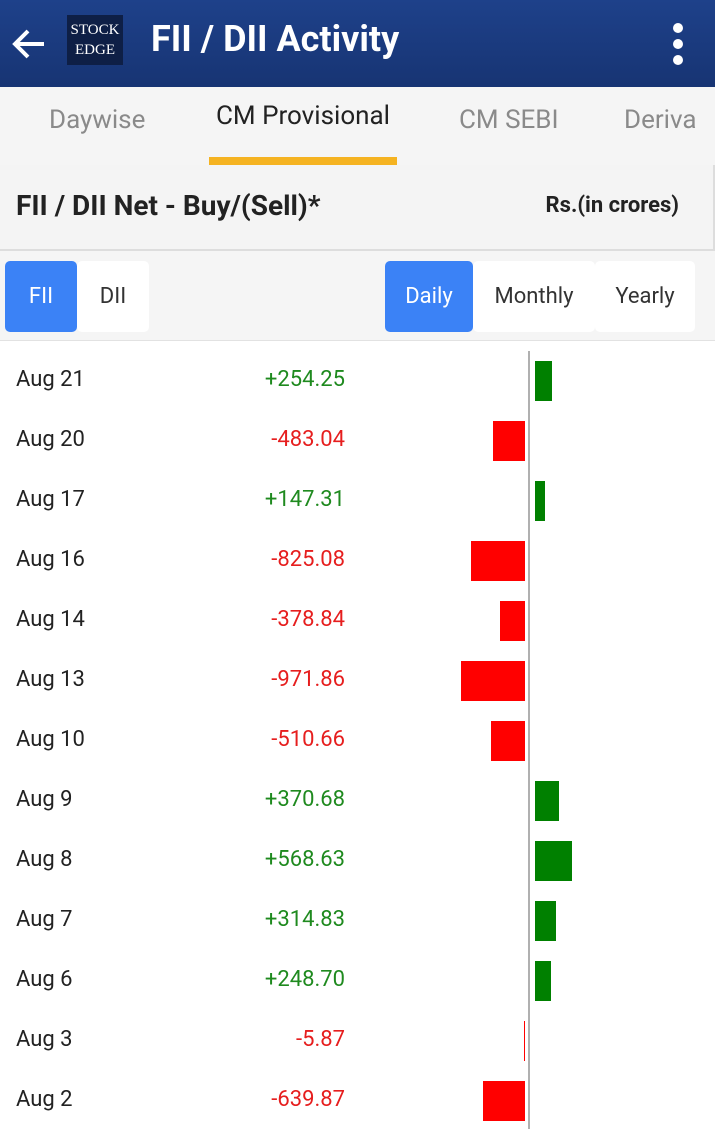  What do you see at coordinates (97, 120) in the screenshot?
I see `tab: Daywise` at bounding box center [97, 120].